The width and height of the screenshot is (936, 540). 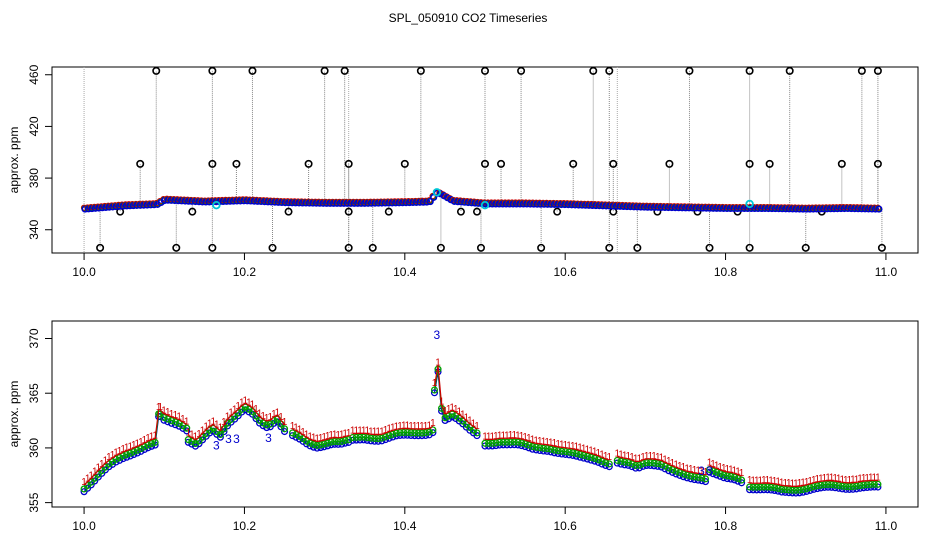 What do you see at coordinates (34, 393) in the screenshot?
I see `y-tick-label: 365` at bounding box center [34, 393].